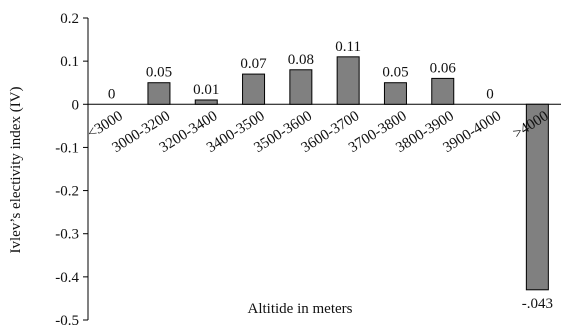  What do you see at coordinates (16, 169) in the screenshot?
I see `y-axis-title: Ivlev’s electivity index (IV)` at bounding box center [16, 169].